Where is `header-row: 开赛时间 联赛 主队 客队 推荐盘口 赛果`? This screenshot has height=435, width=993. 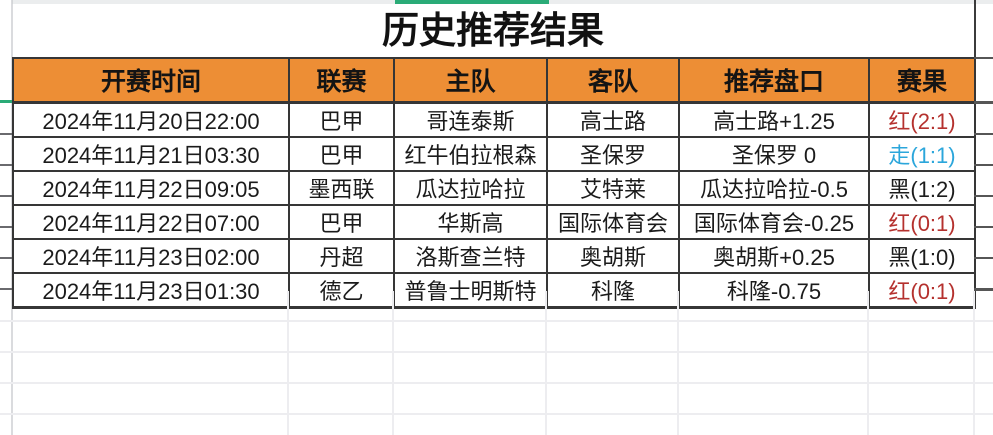
header-row: 开赛时间 联赛 主队 客队 推荐盘口 赛果 is located at coordinates (494, 80).